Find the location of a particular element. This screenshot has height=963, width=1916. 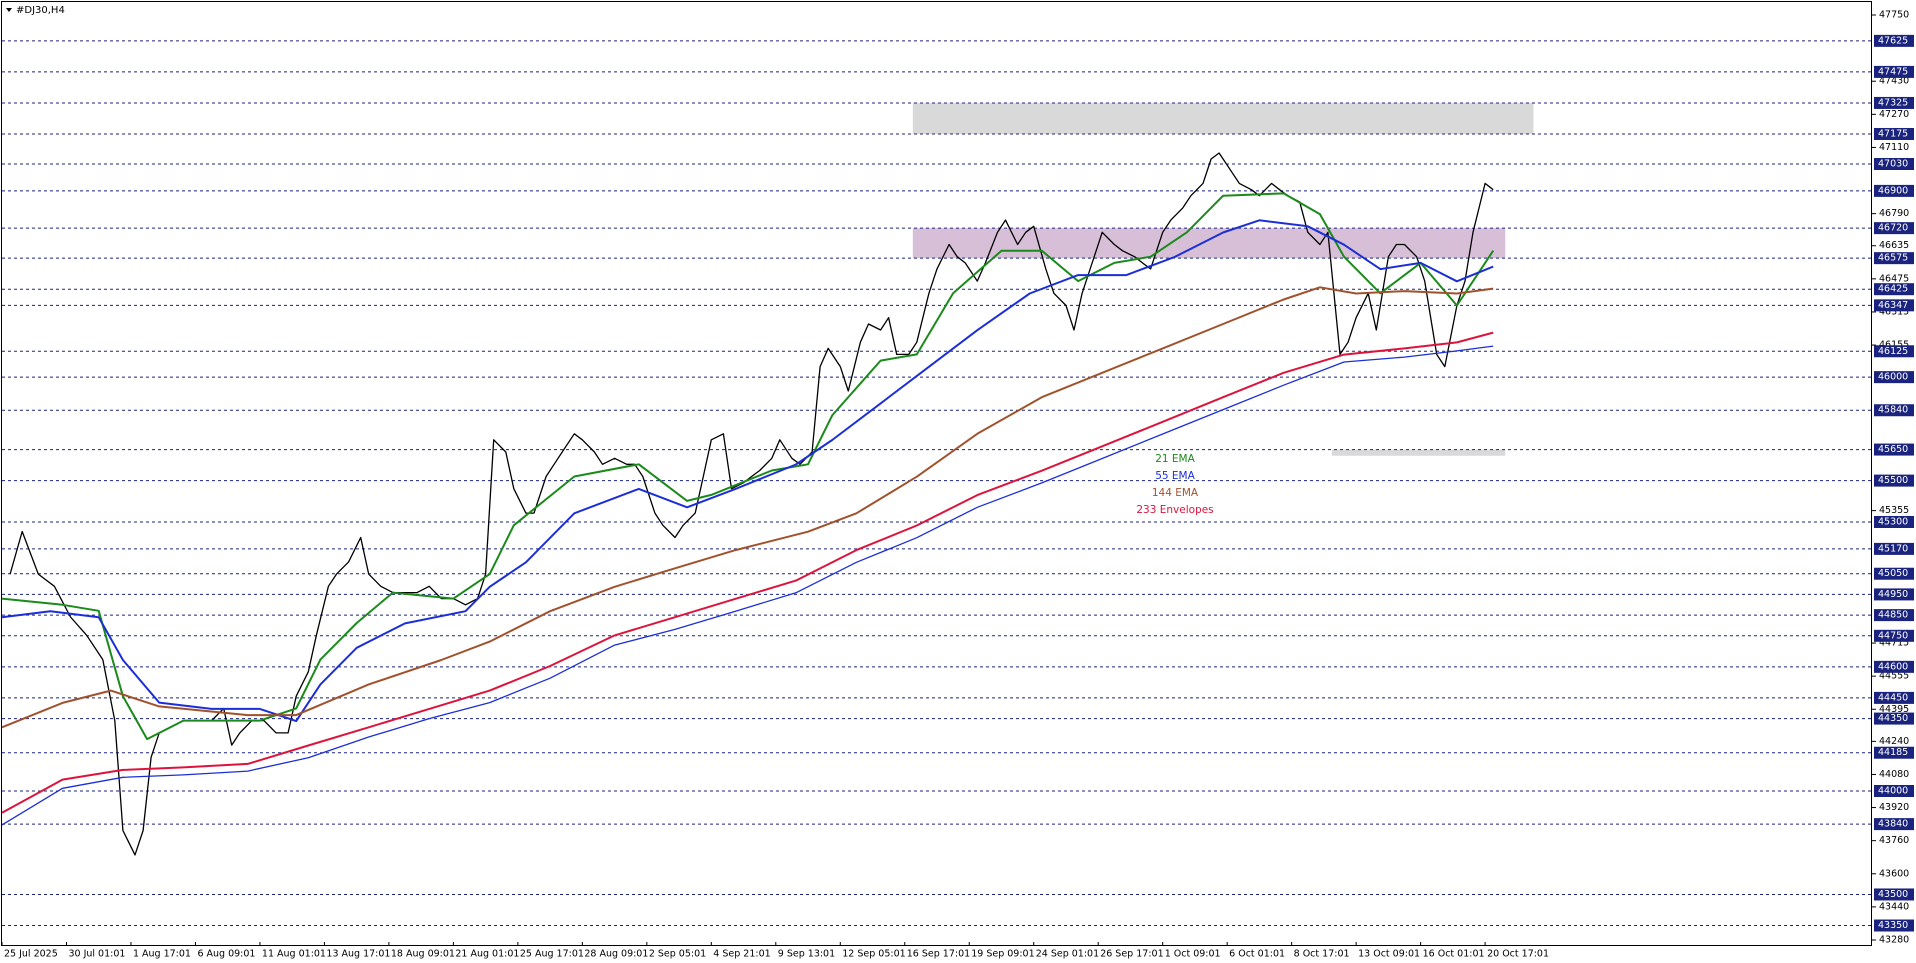

y-tick-label: 46315 is located at coordinates (1894, 311).